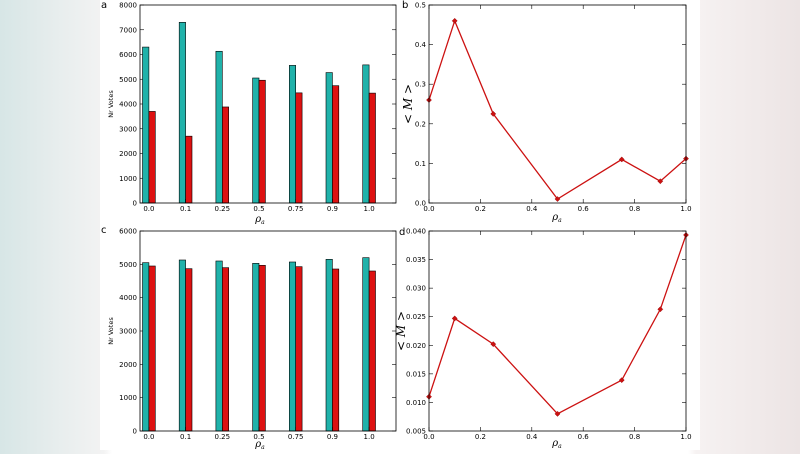  I want to click on panel-a-label: a, so click(104, 5).